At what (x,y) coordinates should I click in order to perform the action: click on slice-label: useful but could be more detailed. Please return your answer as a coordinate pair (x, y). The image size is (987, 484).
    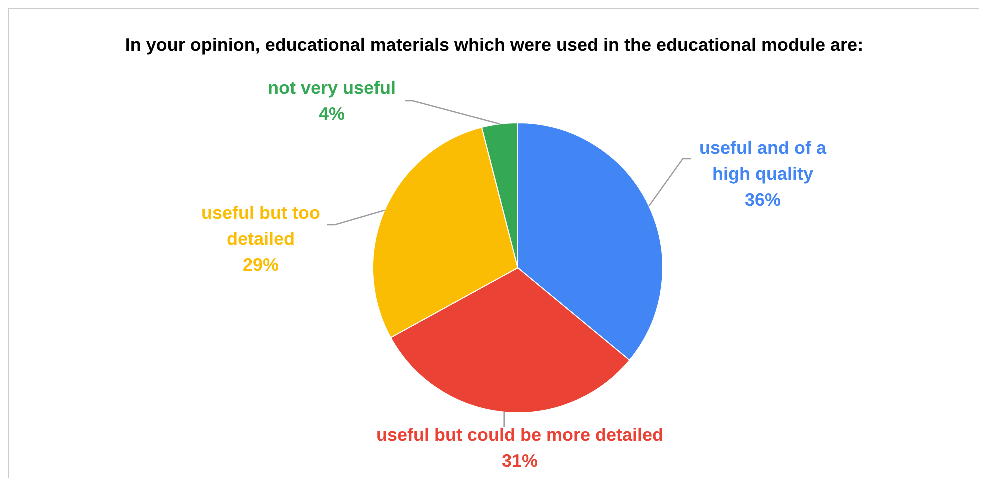
    Looking at the image, I should click on (520, 435).